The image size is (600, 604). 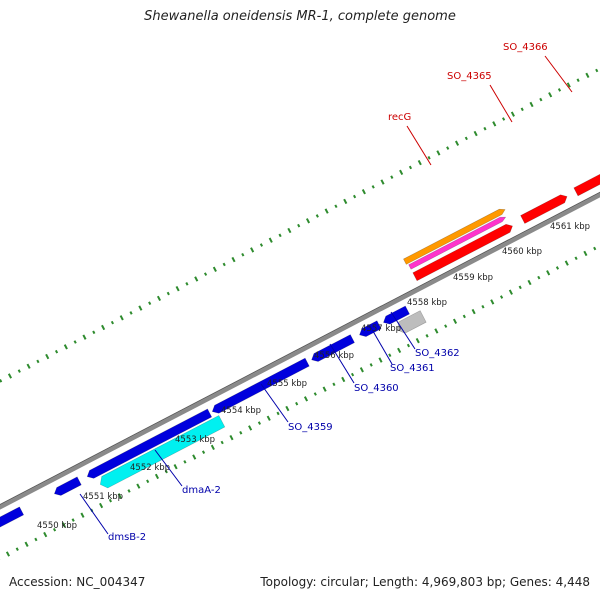 What do you see at coordinates (287, 384) in the screenshot?
I see `scale-label-kbp: 4555 kbp` at bounding box center [287, 384].